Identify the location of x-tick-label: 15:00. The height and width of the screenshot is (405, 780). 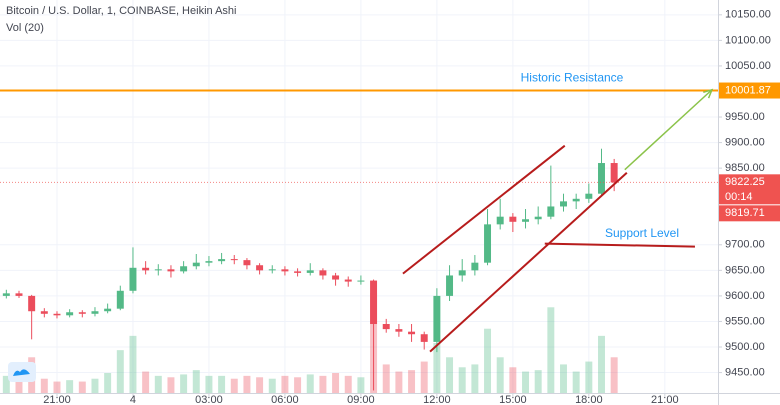
(513, 399).